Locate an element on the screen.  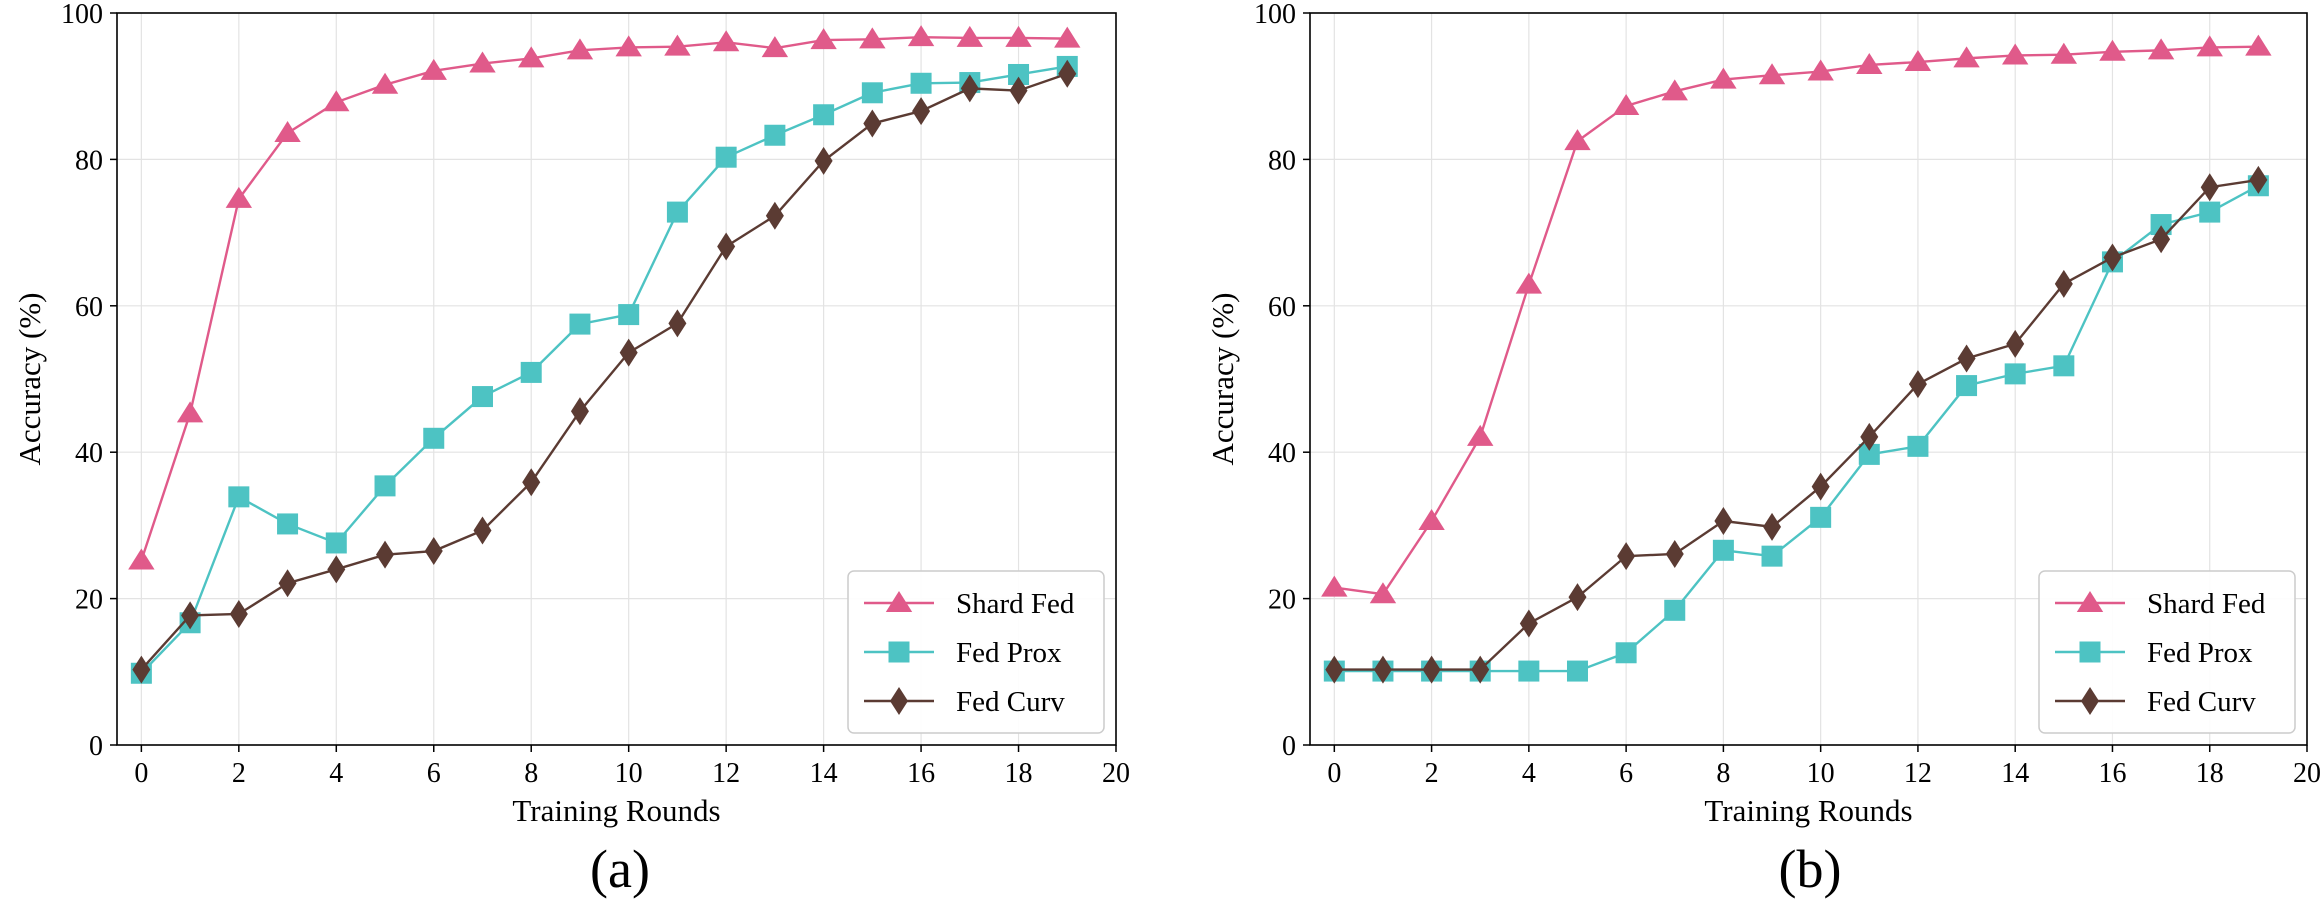
legend-entry: Fed Prox is located at coordinates (2200, 653).